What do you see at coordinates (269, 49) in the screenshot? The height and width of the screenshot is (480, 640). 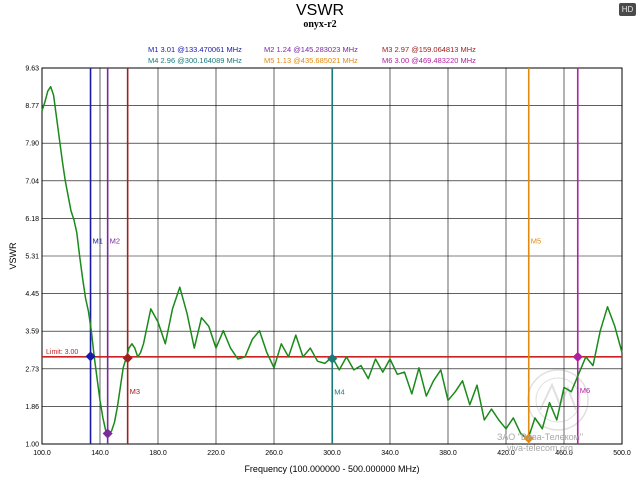 I see `marker-readout-name: M2` at bounding box center [269, 49].